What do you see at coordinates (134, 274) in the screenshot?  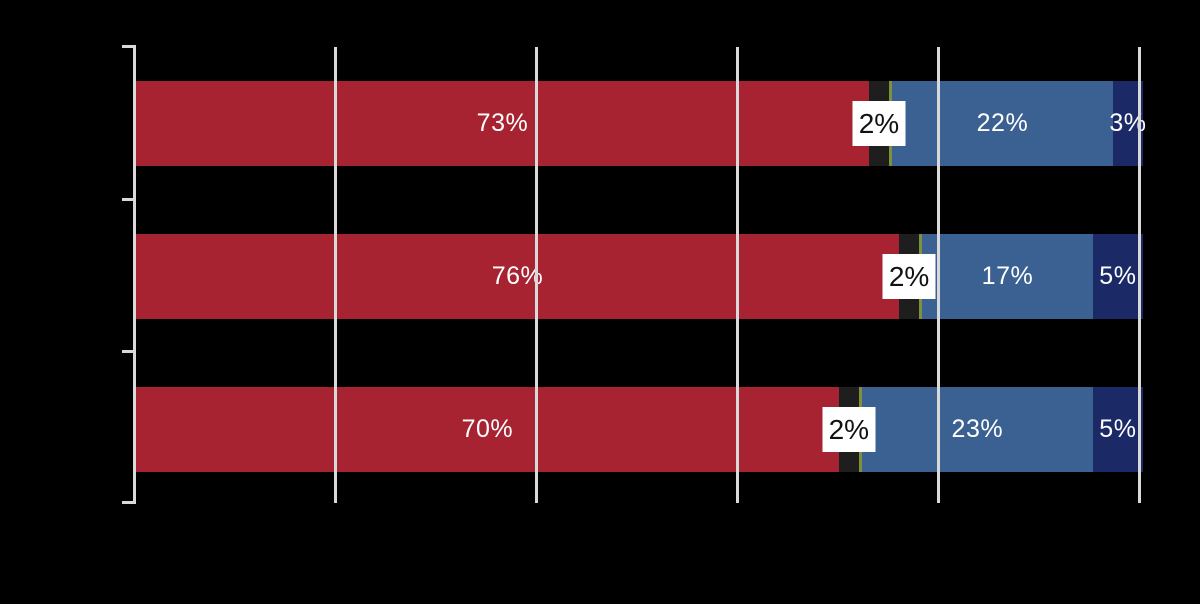 I see `y-axis-line` at bounding box center [134, 274].